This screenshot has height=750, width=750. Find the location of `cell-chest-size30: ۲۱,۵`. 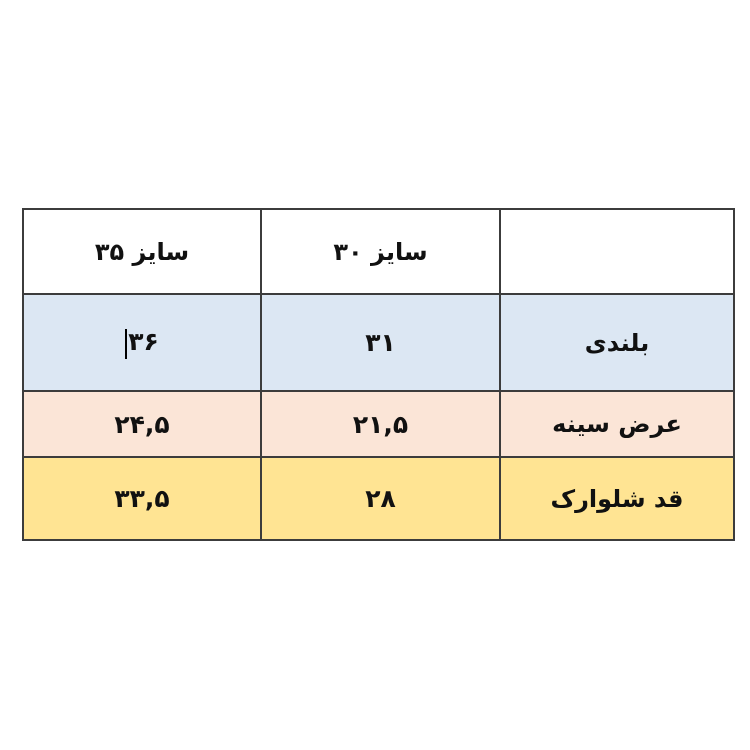

cell-chest-size30: ۲۱,۵ is located at coordinates (380, 424).